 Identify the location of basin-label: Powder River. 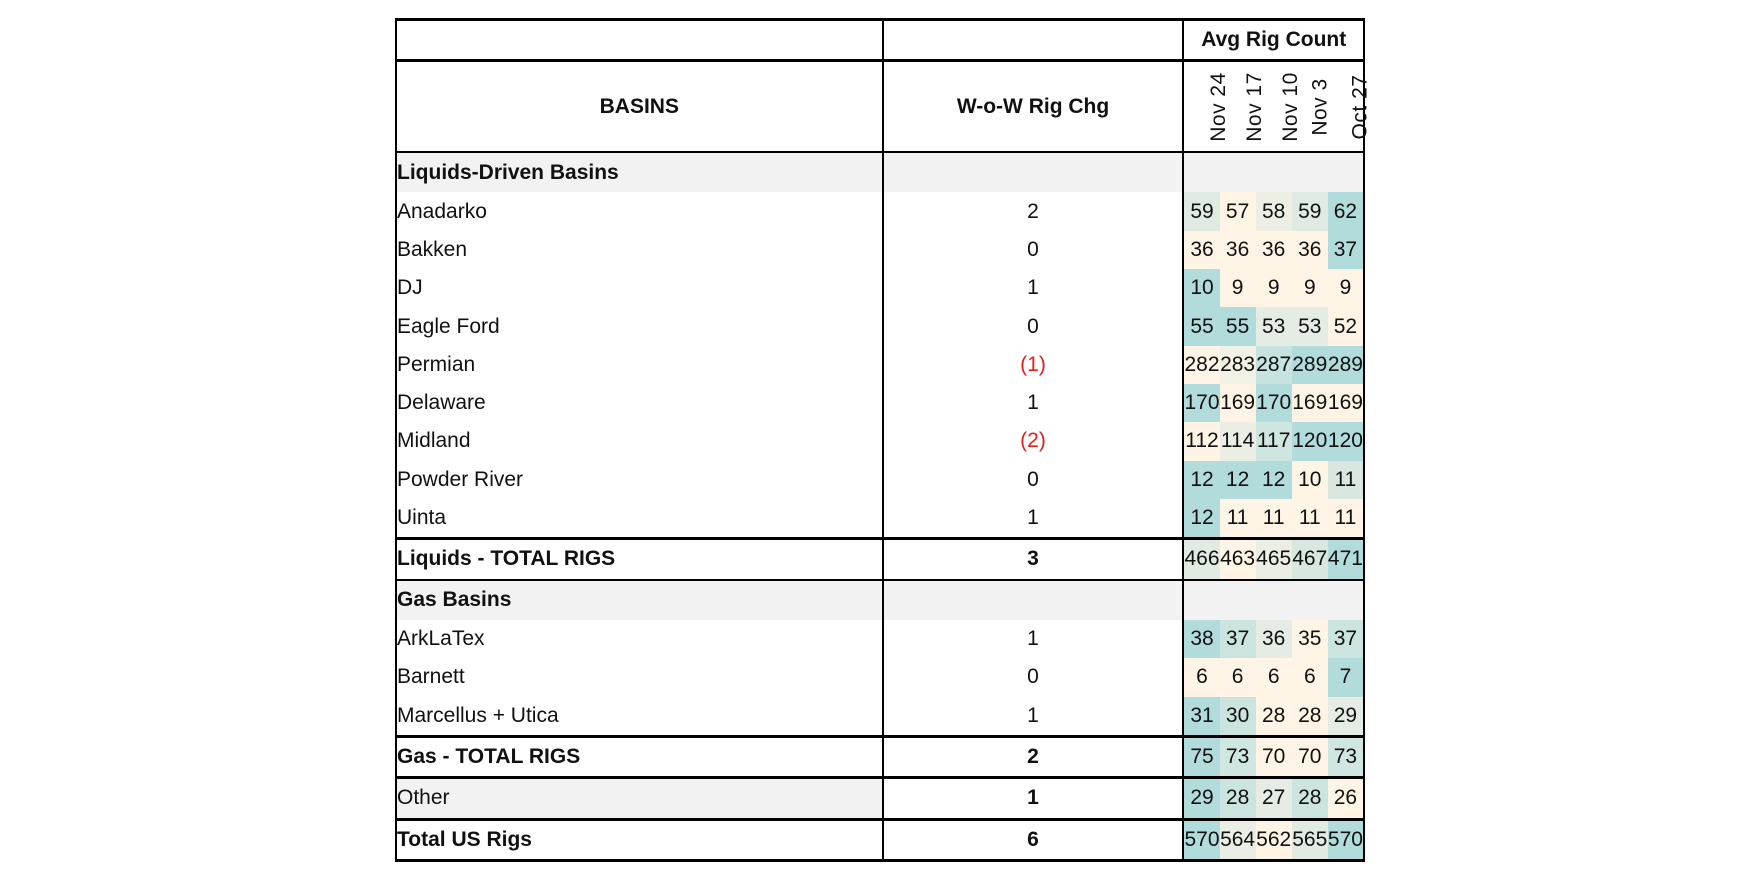
(639, 479).